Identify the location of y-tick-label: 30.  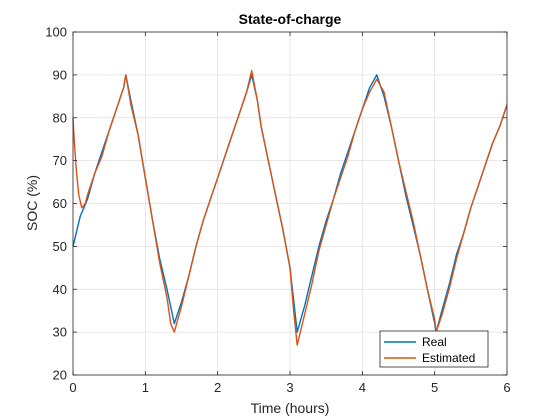
(60, 332).